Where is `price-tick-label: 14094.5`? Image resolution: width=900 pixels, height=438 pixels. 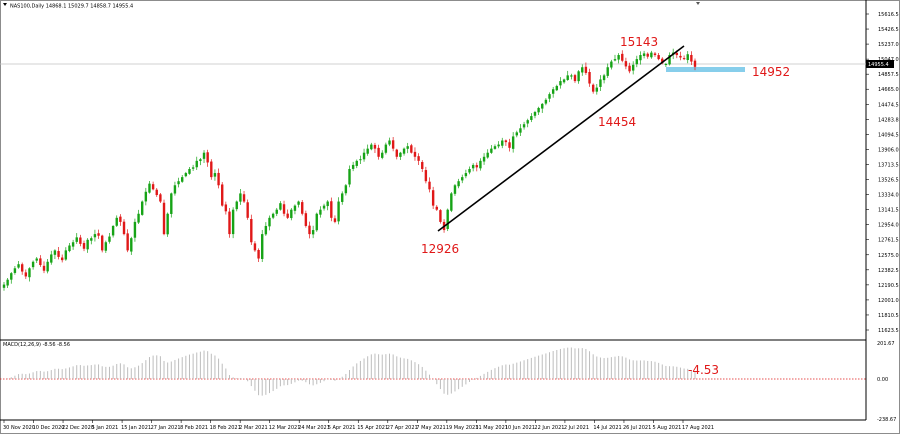 price-tick-label: 14094.5 is located at coordinates (888, 135).